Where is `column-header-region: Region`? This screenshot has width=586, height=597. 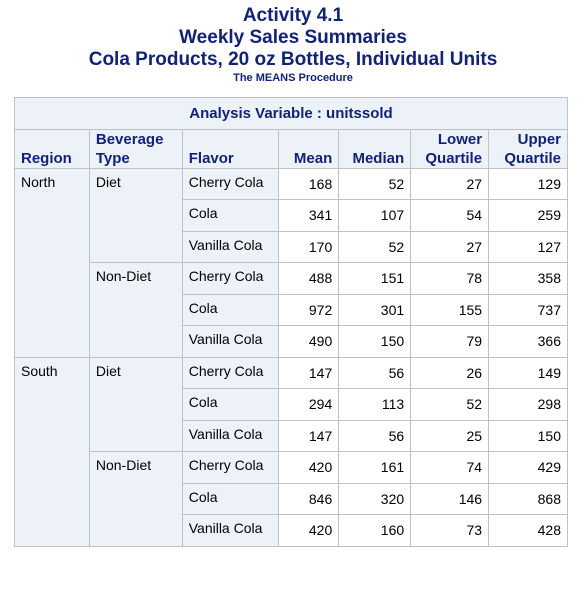
column-header-region: Region is located at coordinates (52, 148).